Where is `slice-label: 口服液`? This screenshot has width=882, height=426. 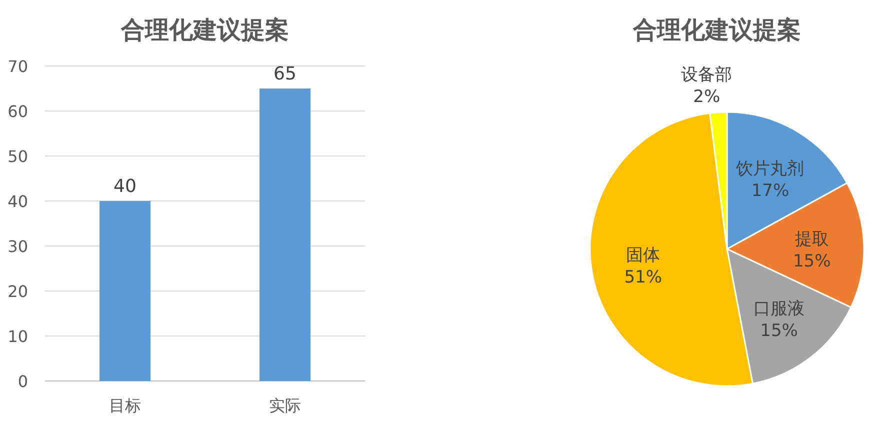 slice-label: 口服液 is located at coordinates (779, 309).